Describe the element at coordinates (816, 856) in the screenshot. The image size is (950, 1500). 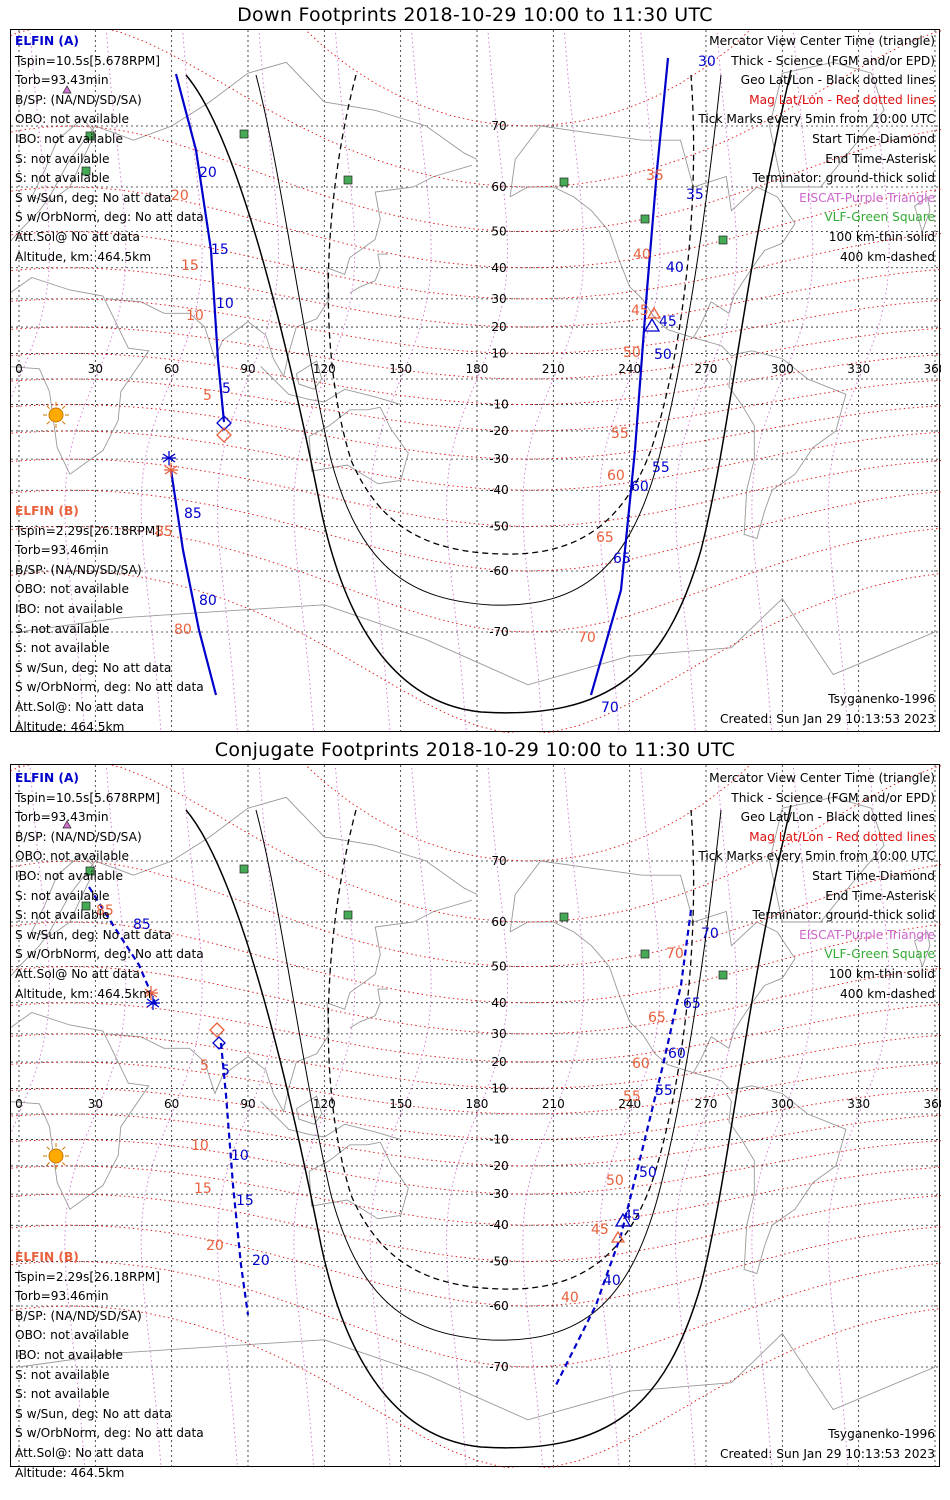
I see `legend-item: Tick Marks every 5min from 10:00 UTC` at that location.